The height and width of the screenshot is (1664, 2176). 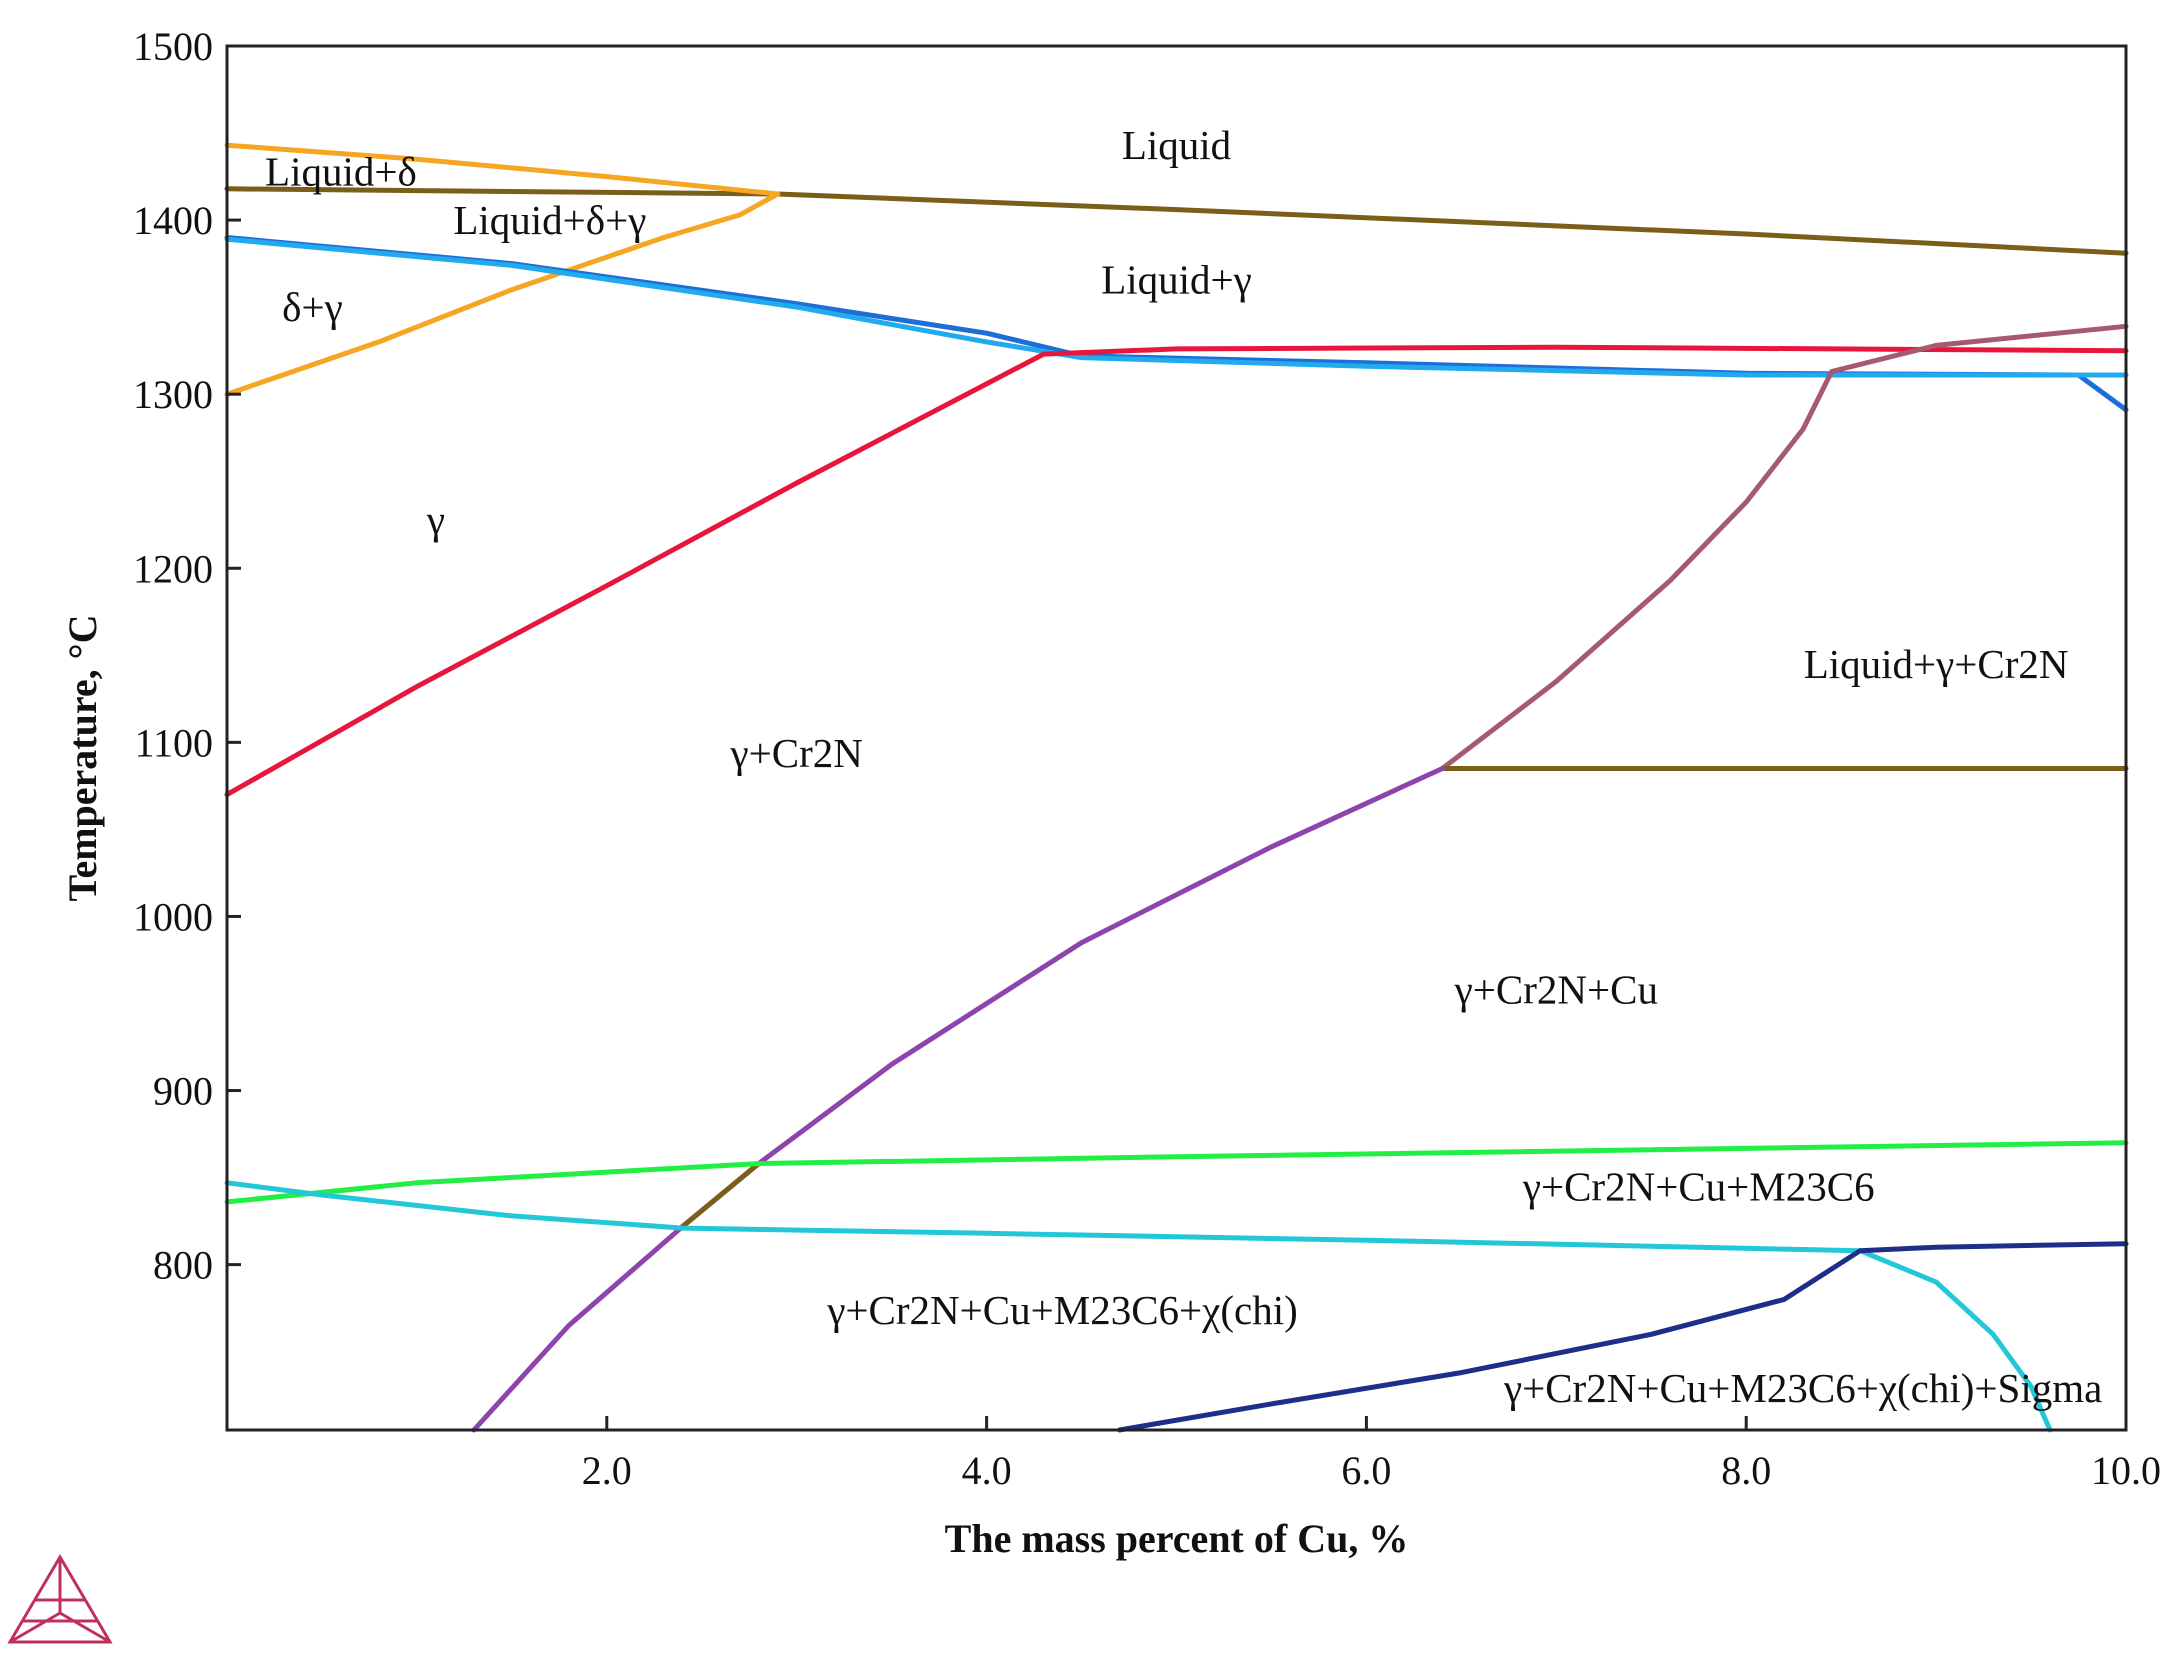 What do you see at coordinates (82, 757) in the screenshot?
I see `y-axis-title: Temperature, °C` at bounding box center [82, 757].